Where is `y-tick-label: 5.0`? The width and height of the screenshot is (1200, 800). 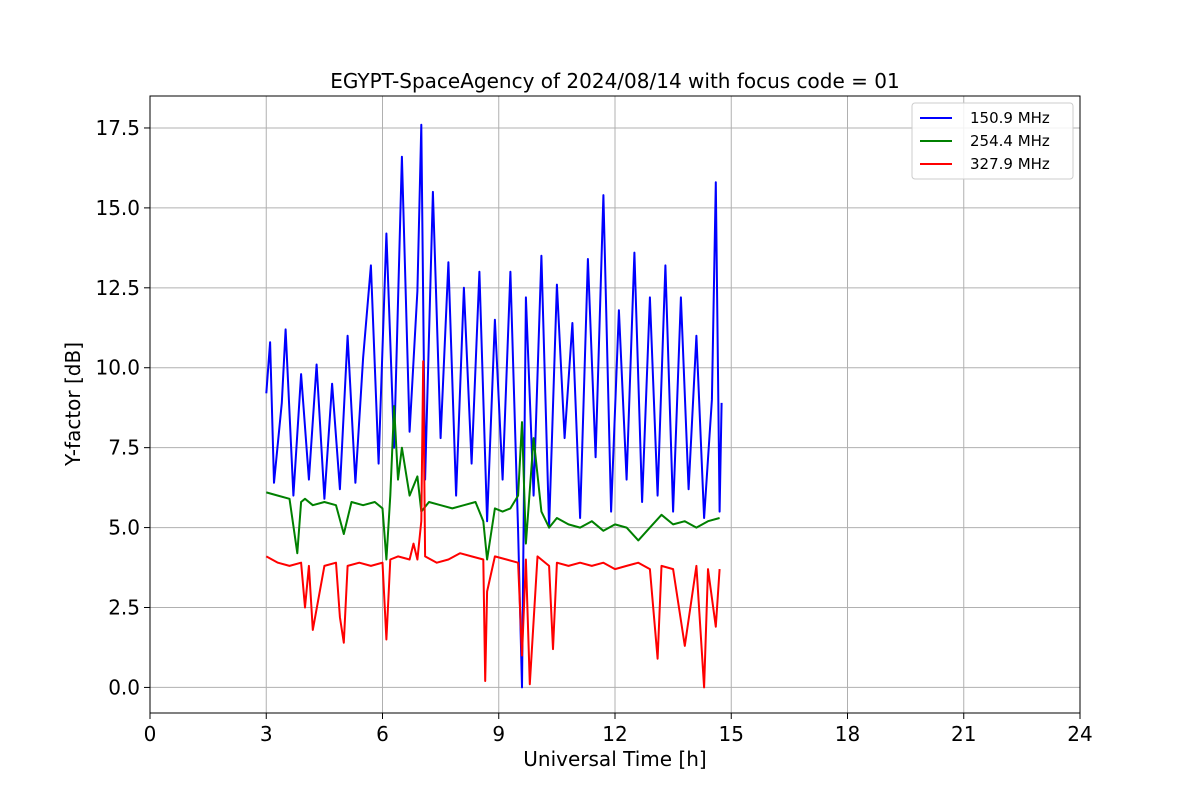 y-tick-label: 5.0 is located at coordinates (124, 528).